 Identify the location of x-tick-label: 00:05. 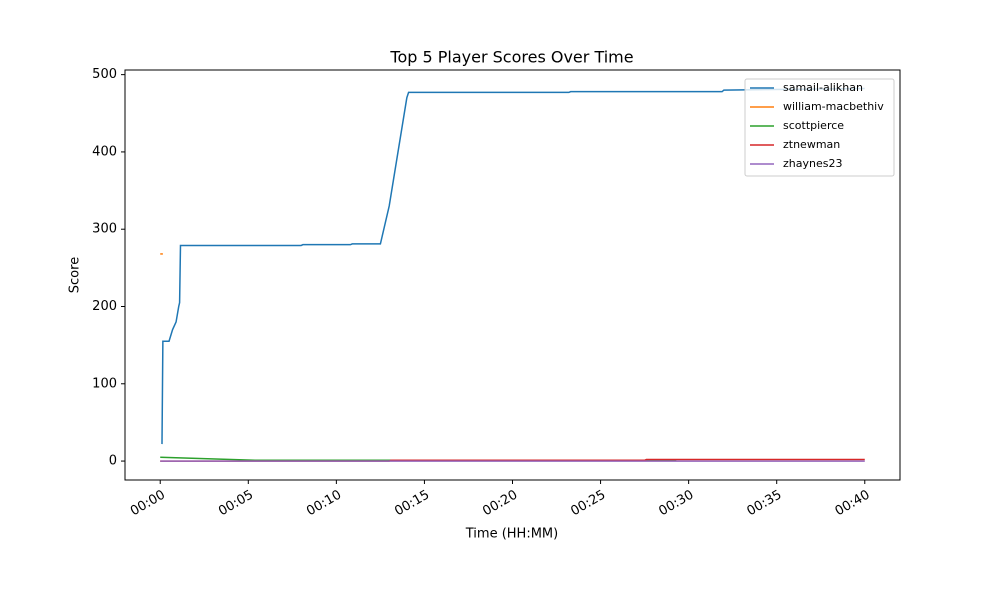
(236, 504).